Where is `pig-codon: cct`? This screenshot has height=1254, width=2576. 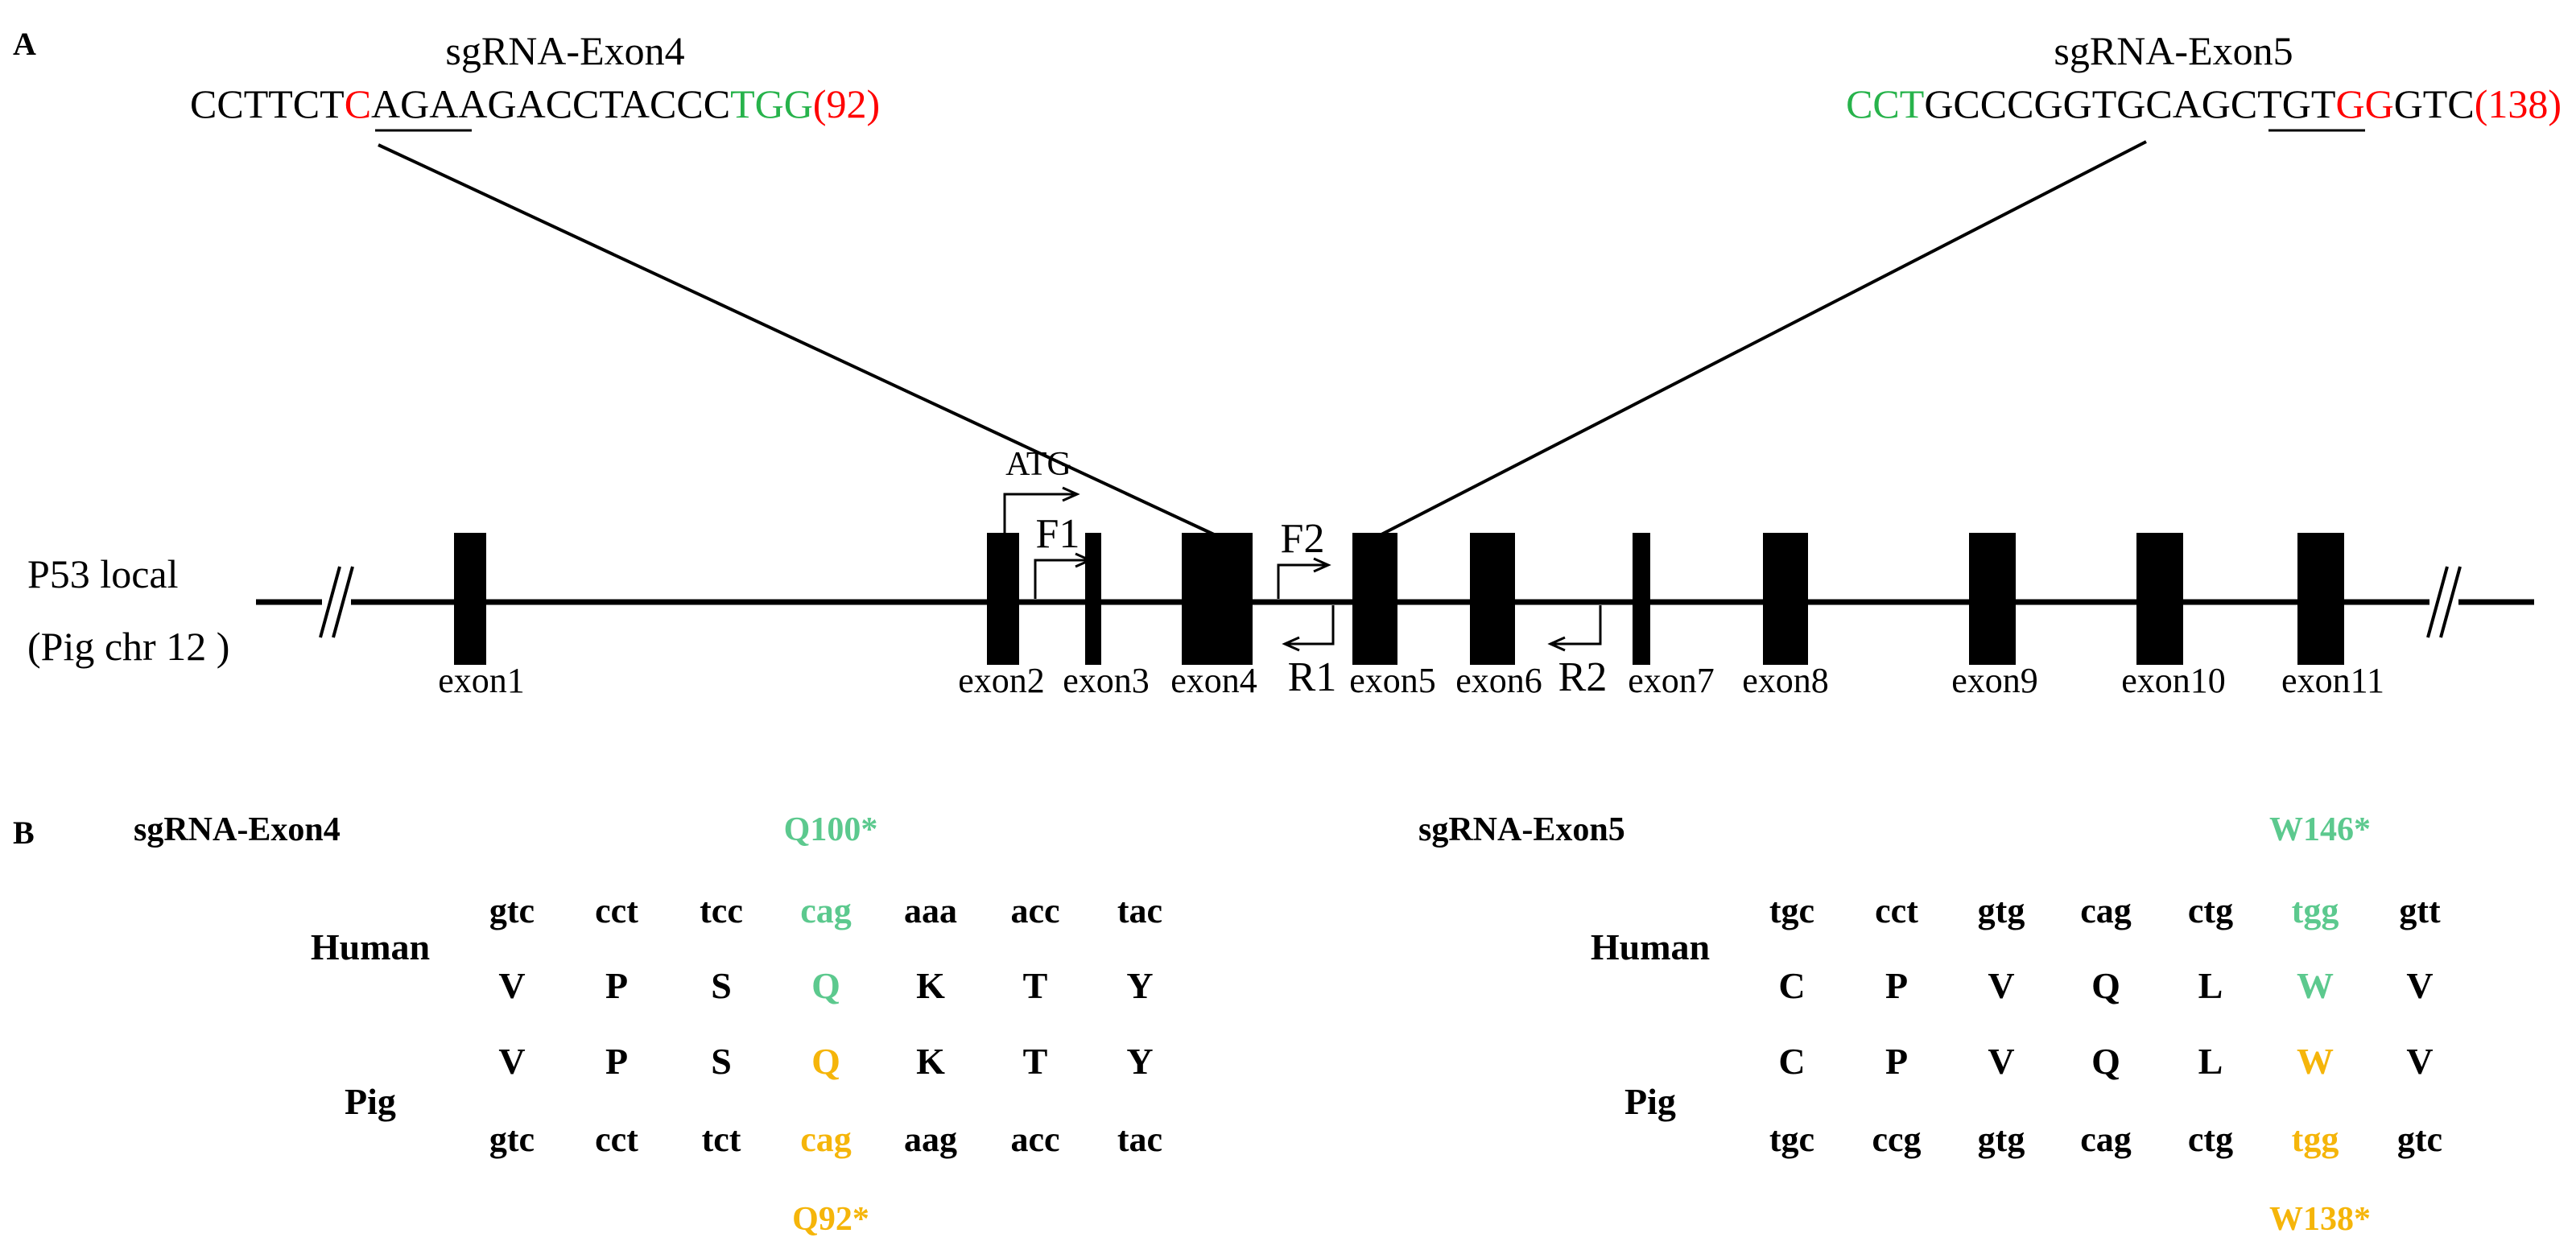 pig-codon: cct is located at coordinates (616, 1139).